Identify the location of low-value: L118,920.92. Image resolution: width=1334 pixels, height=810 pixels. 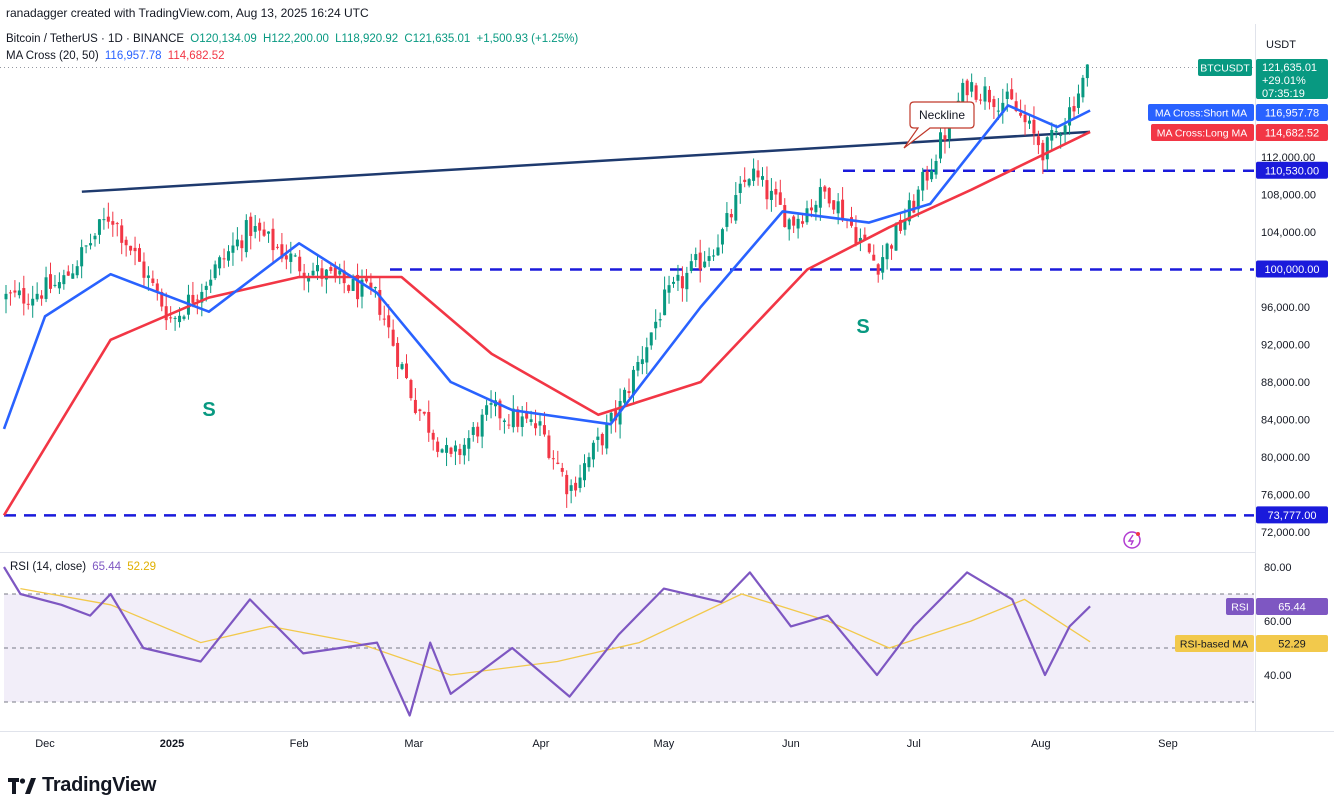
(367, 39).